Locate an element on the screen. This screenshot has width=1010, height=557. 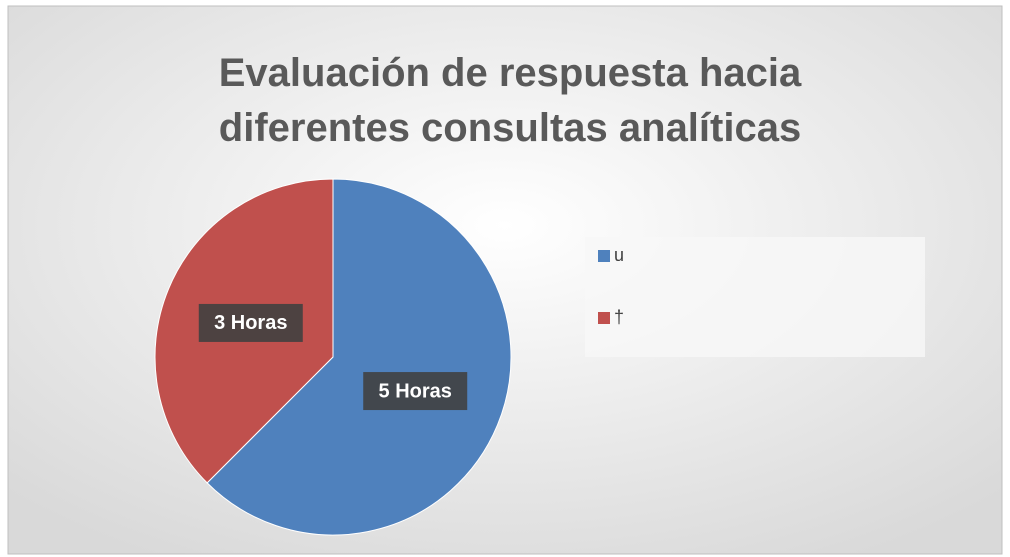
legend-label: u is located at coordinates (619, 255).